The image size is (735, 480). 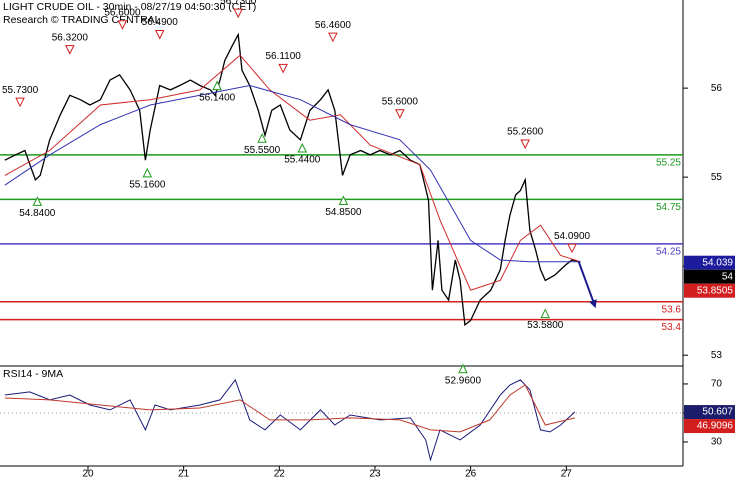 I want to click on y-tick-label: 56, so click(x=717, y=88).